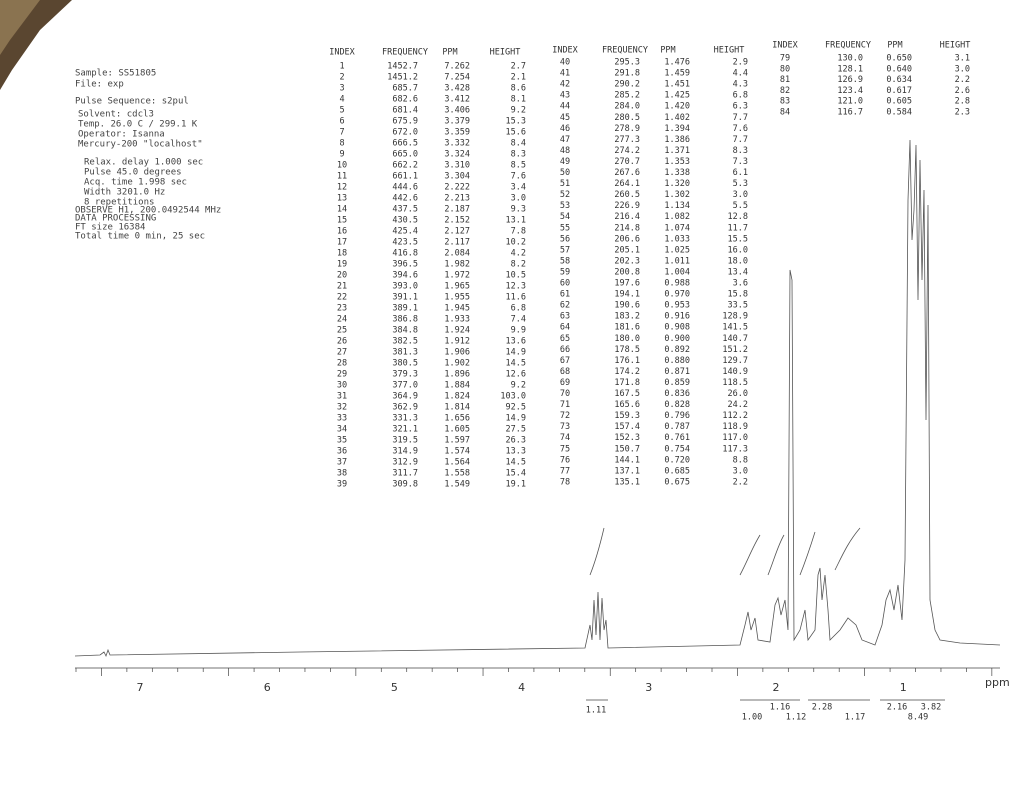 This screenshot has width=1024, height=791. Describe the element at coordinates (405, 386) in the screenshot. I see `table-cell: 377.0` at that location.